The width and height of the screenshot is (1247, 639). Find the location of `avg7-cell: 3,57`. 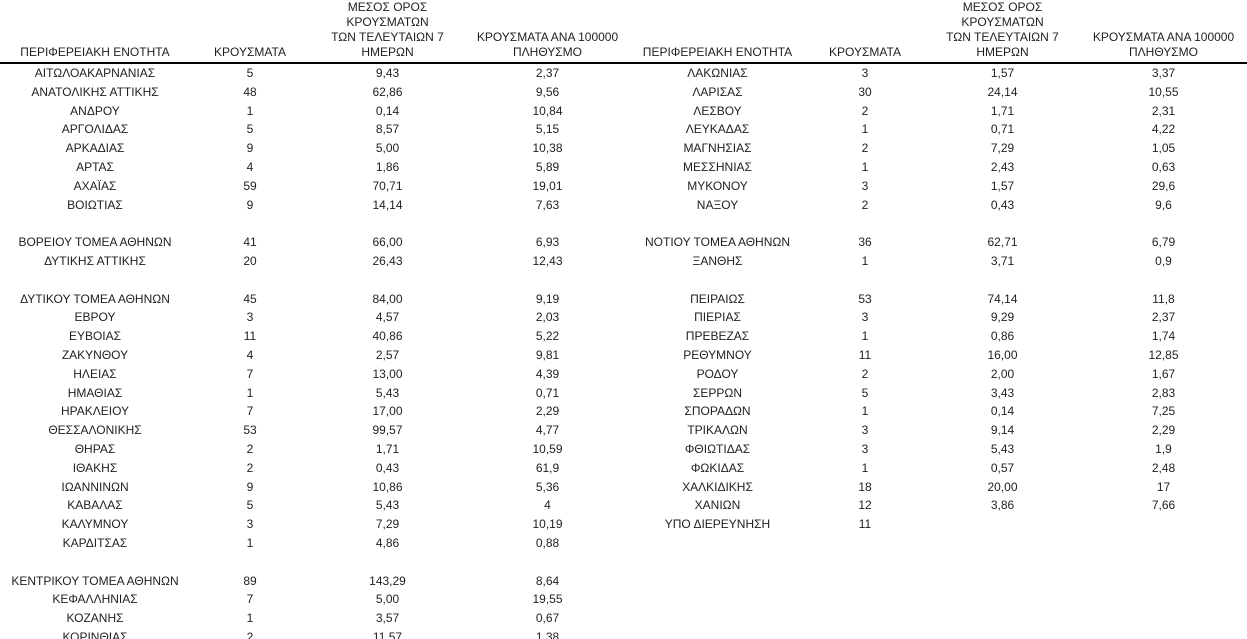

avg7-cell: 3,57 is located at coordinates (387, 618).